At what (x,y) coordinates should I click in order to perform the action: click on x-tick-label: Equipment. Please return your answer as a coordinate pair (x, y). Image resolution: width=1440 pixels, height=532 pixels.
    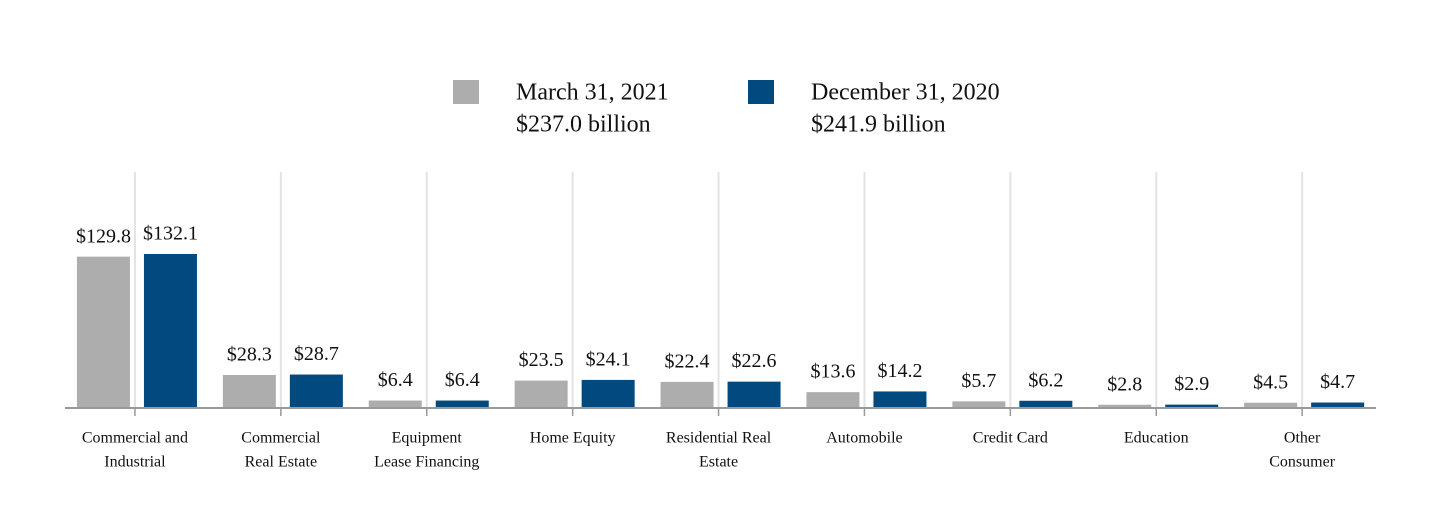
    Looking at the image, I should click on (427, 438).